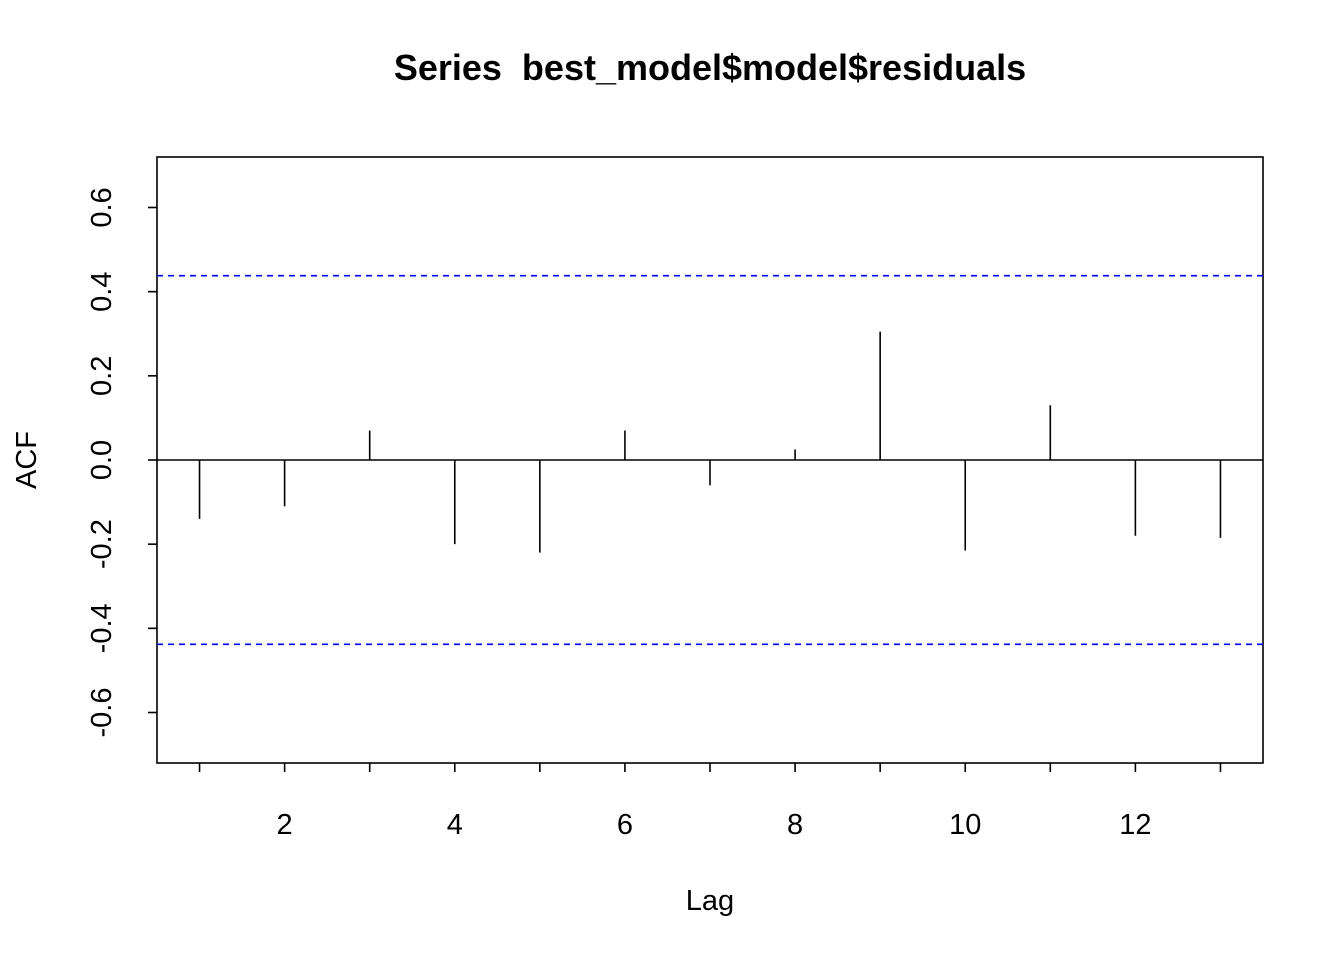 Image resolution: width=1344 pixels, height=960 pixels. I want to click on x-axis-label: Lag, so click(710, 901).